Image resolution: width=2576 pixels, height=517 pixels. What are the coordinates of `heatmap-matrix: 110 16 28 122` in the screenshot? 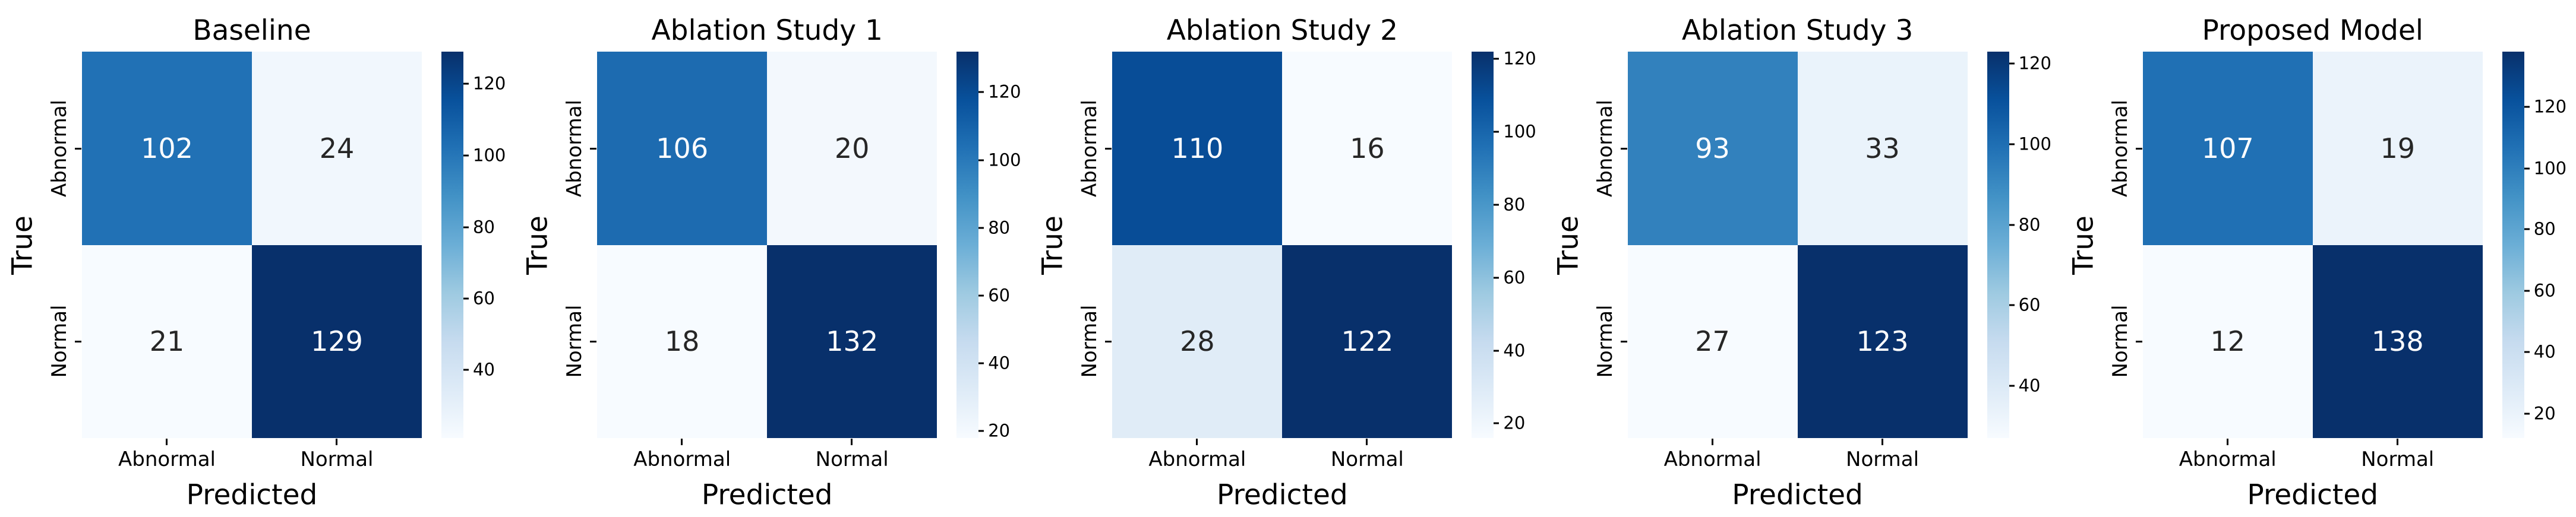 It's located at (1282, 245).